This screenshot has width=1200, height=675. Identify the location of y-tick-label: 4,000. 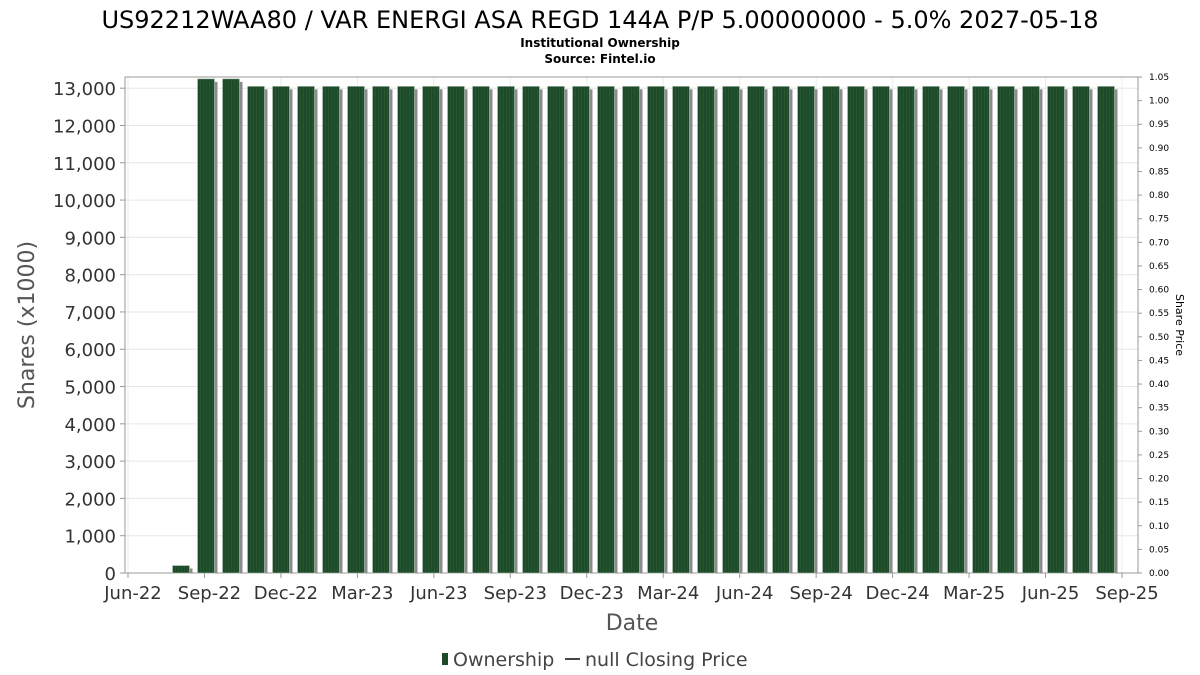
(90, 425).